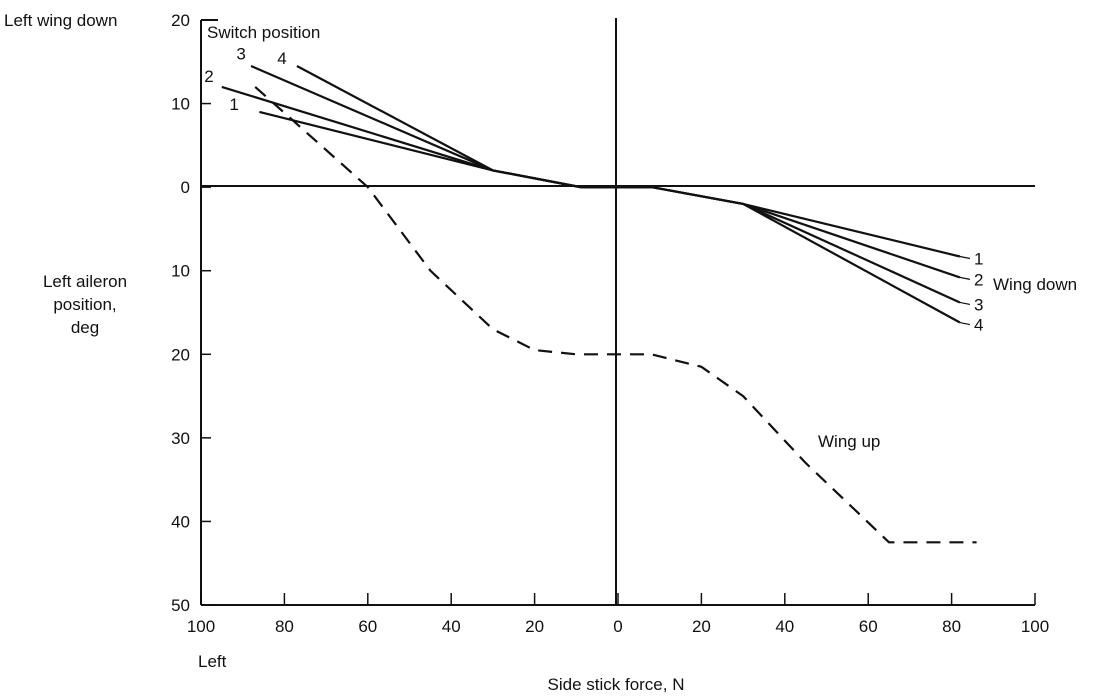 This screenshot has height=698, width=1097. What do you see at coordinates (617, 626) in the screenshot?
I see `x-tick-label: 0` at bounding box center [617, 626].